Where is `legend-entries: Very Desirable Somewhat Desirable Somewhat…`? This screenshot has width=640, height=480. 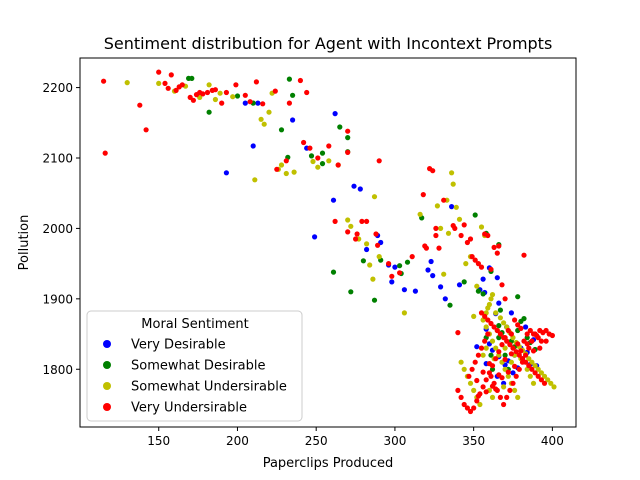 legend-entries: Very Desirable Somewhat Desirable Somewhat… is located at coordinates (195, 377).